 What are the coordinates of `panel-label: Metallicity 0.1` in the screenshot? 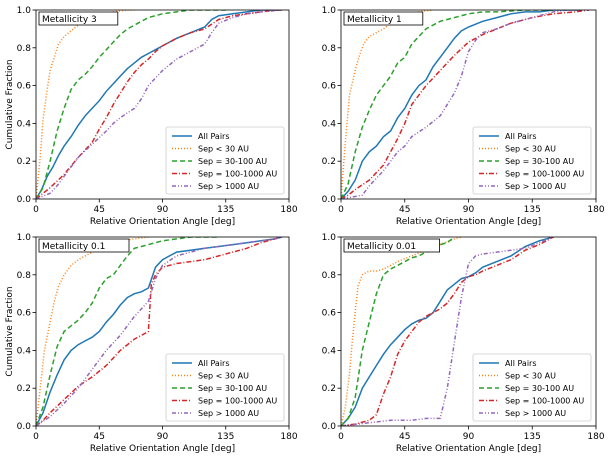 It's located at (73, 247).